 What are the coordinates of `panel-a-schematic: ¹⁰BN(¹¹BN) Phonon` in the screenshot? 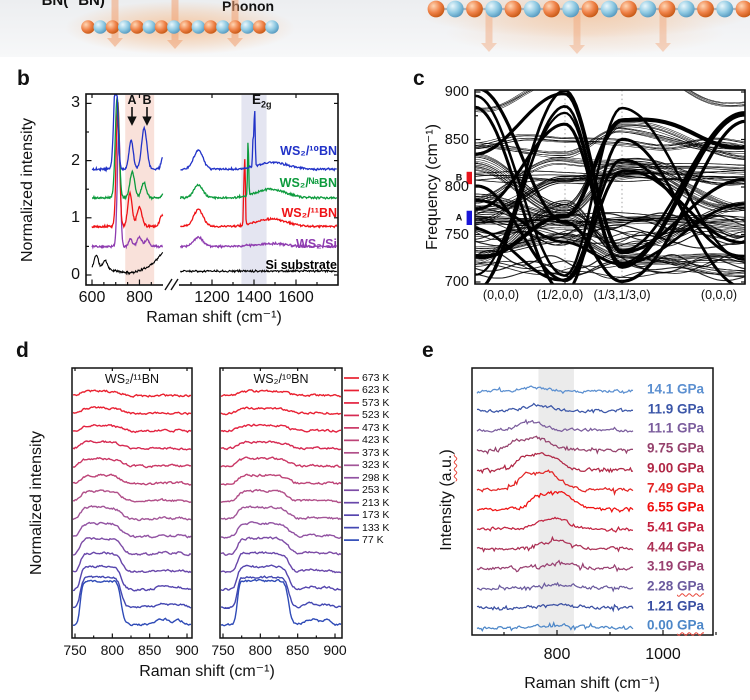 It's located at (375, 28).